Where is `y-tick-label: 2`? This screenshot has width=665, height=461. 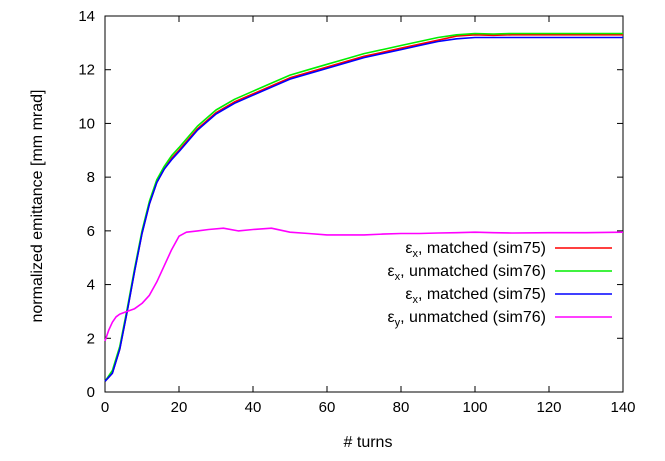
y-tick-label: 2 is located at coordinates (91, 338).